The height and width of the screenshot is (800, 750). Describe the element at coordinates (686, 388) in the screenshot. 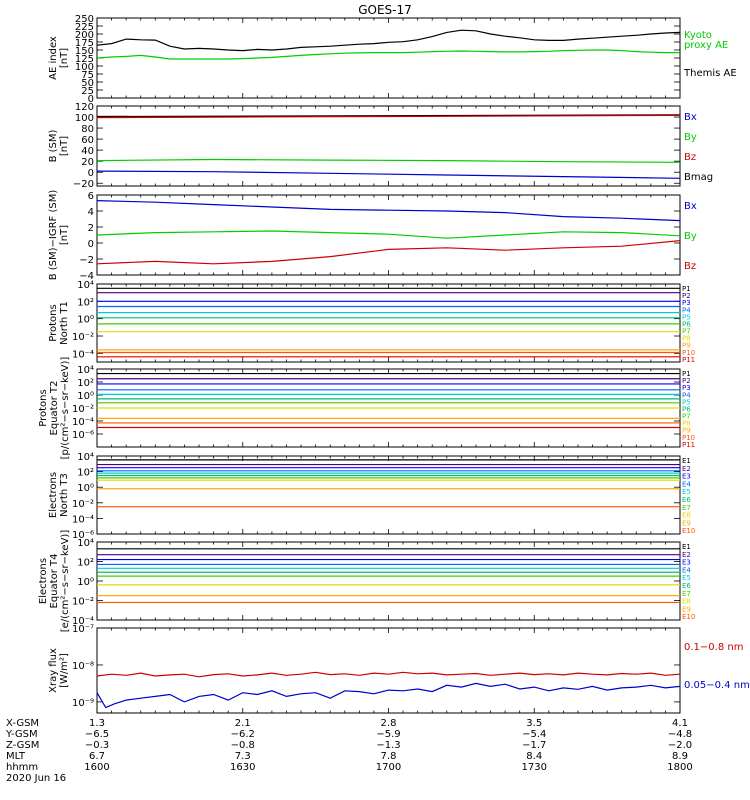

I see `legend-entry: P3` at that location.